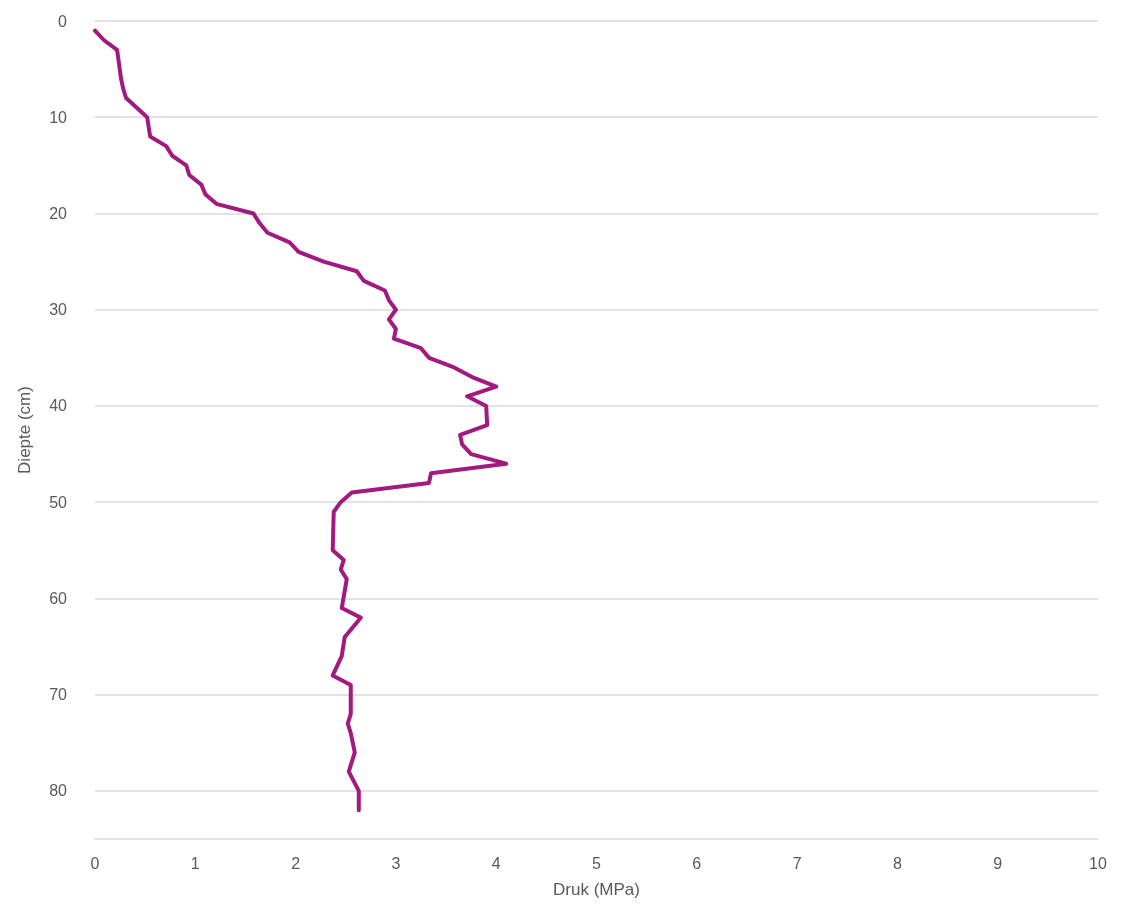  I want to click on y-tick-label: 10, so click(58, 117).